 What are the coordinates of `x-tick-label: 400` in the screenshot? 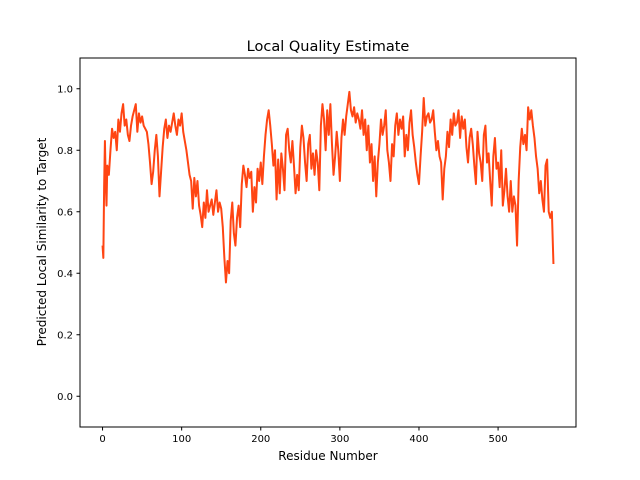 It's located at (418, 439).